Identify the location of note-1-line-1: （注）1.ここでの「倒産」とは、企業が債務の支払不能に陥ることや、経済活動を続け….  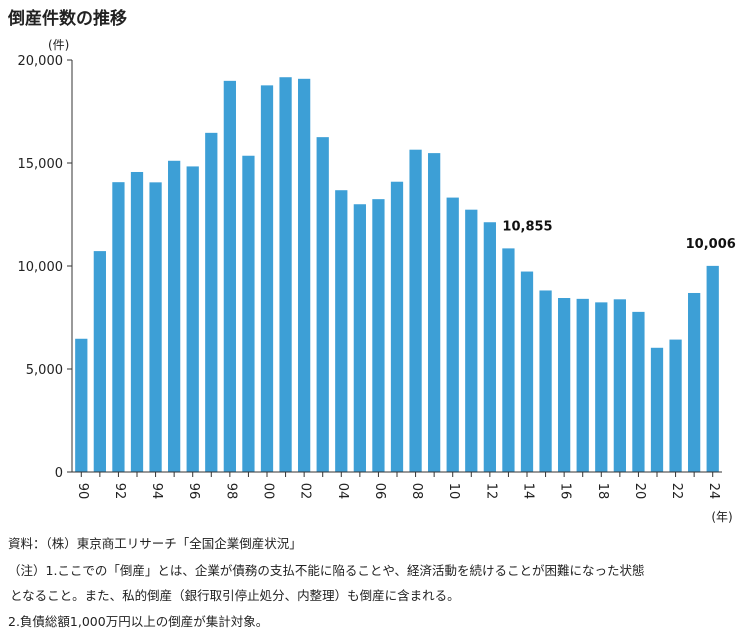
(326, 570).